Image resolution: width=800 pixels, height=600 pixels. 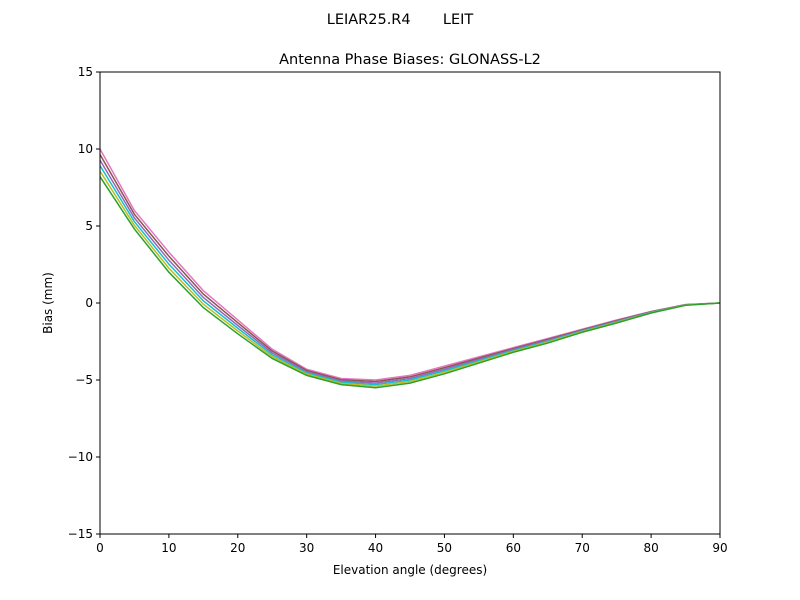 I want to click on y-tick-label: 15, so click(x=85, y=72).